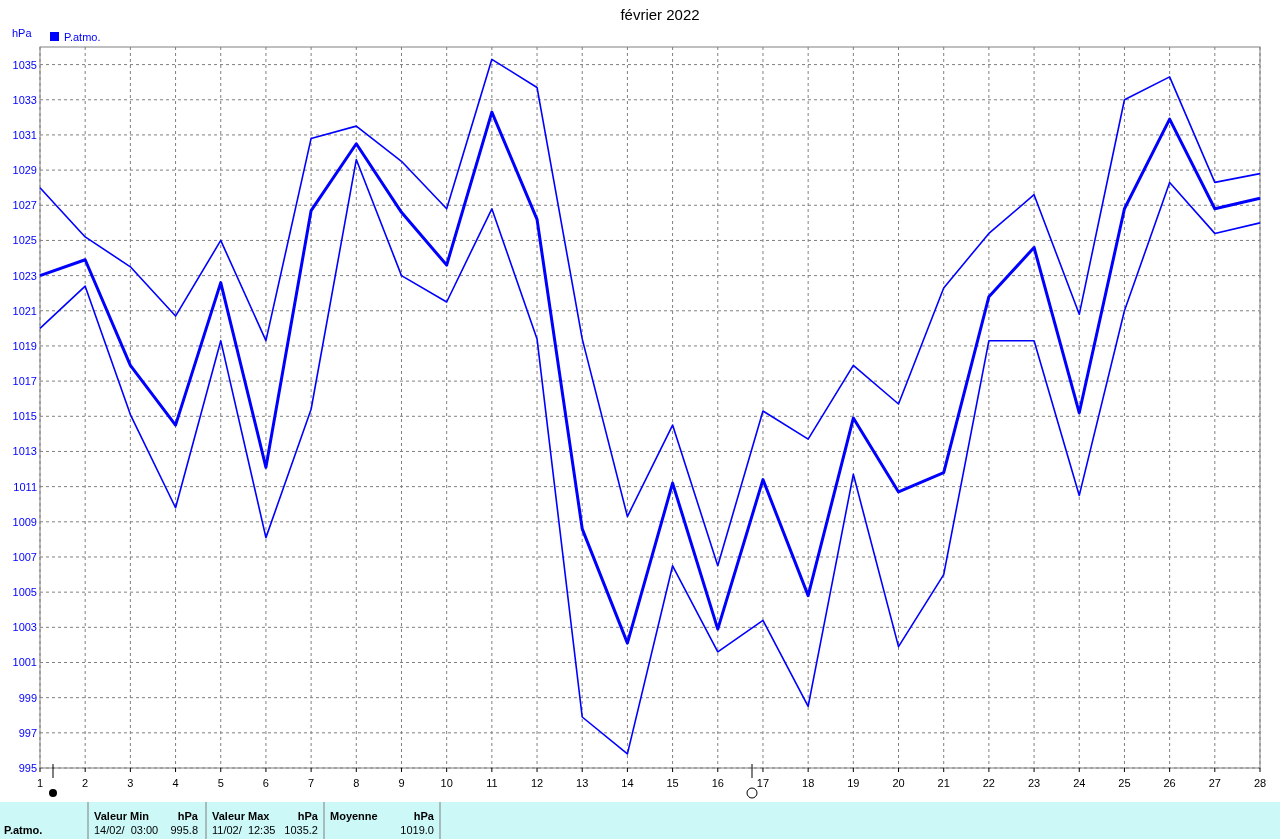 The height and width of the screenshot is (839, 1280). What do you see at coordinates (27, 697) in the screenshot?
I see `y-tick-label: 999` at bounding box center [27, 697].